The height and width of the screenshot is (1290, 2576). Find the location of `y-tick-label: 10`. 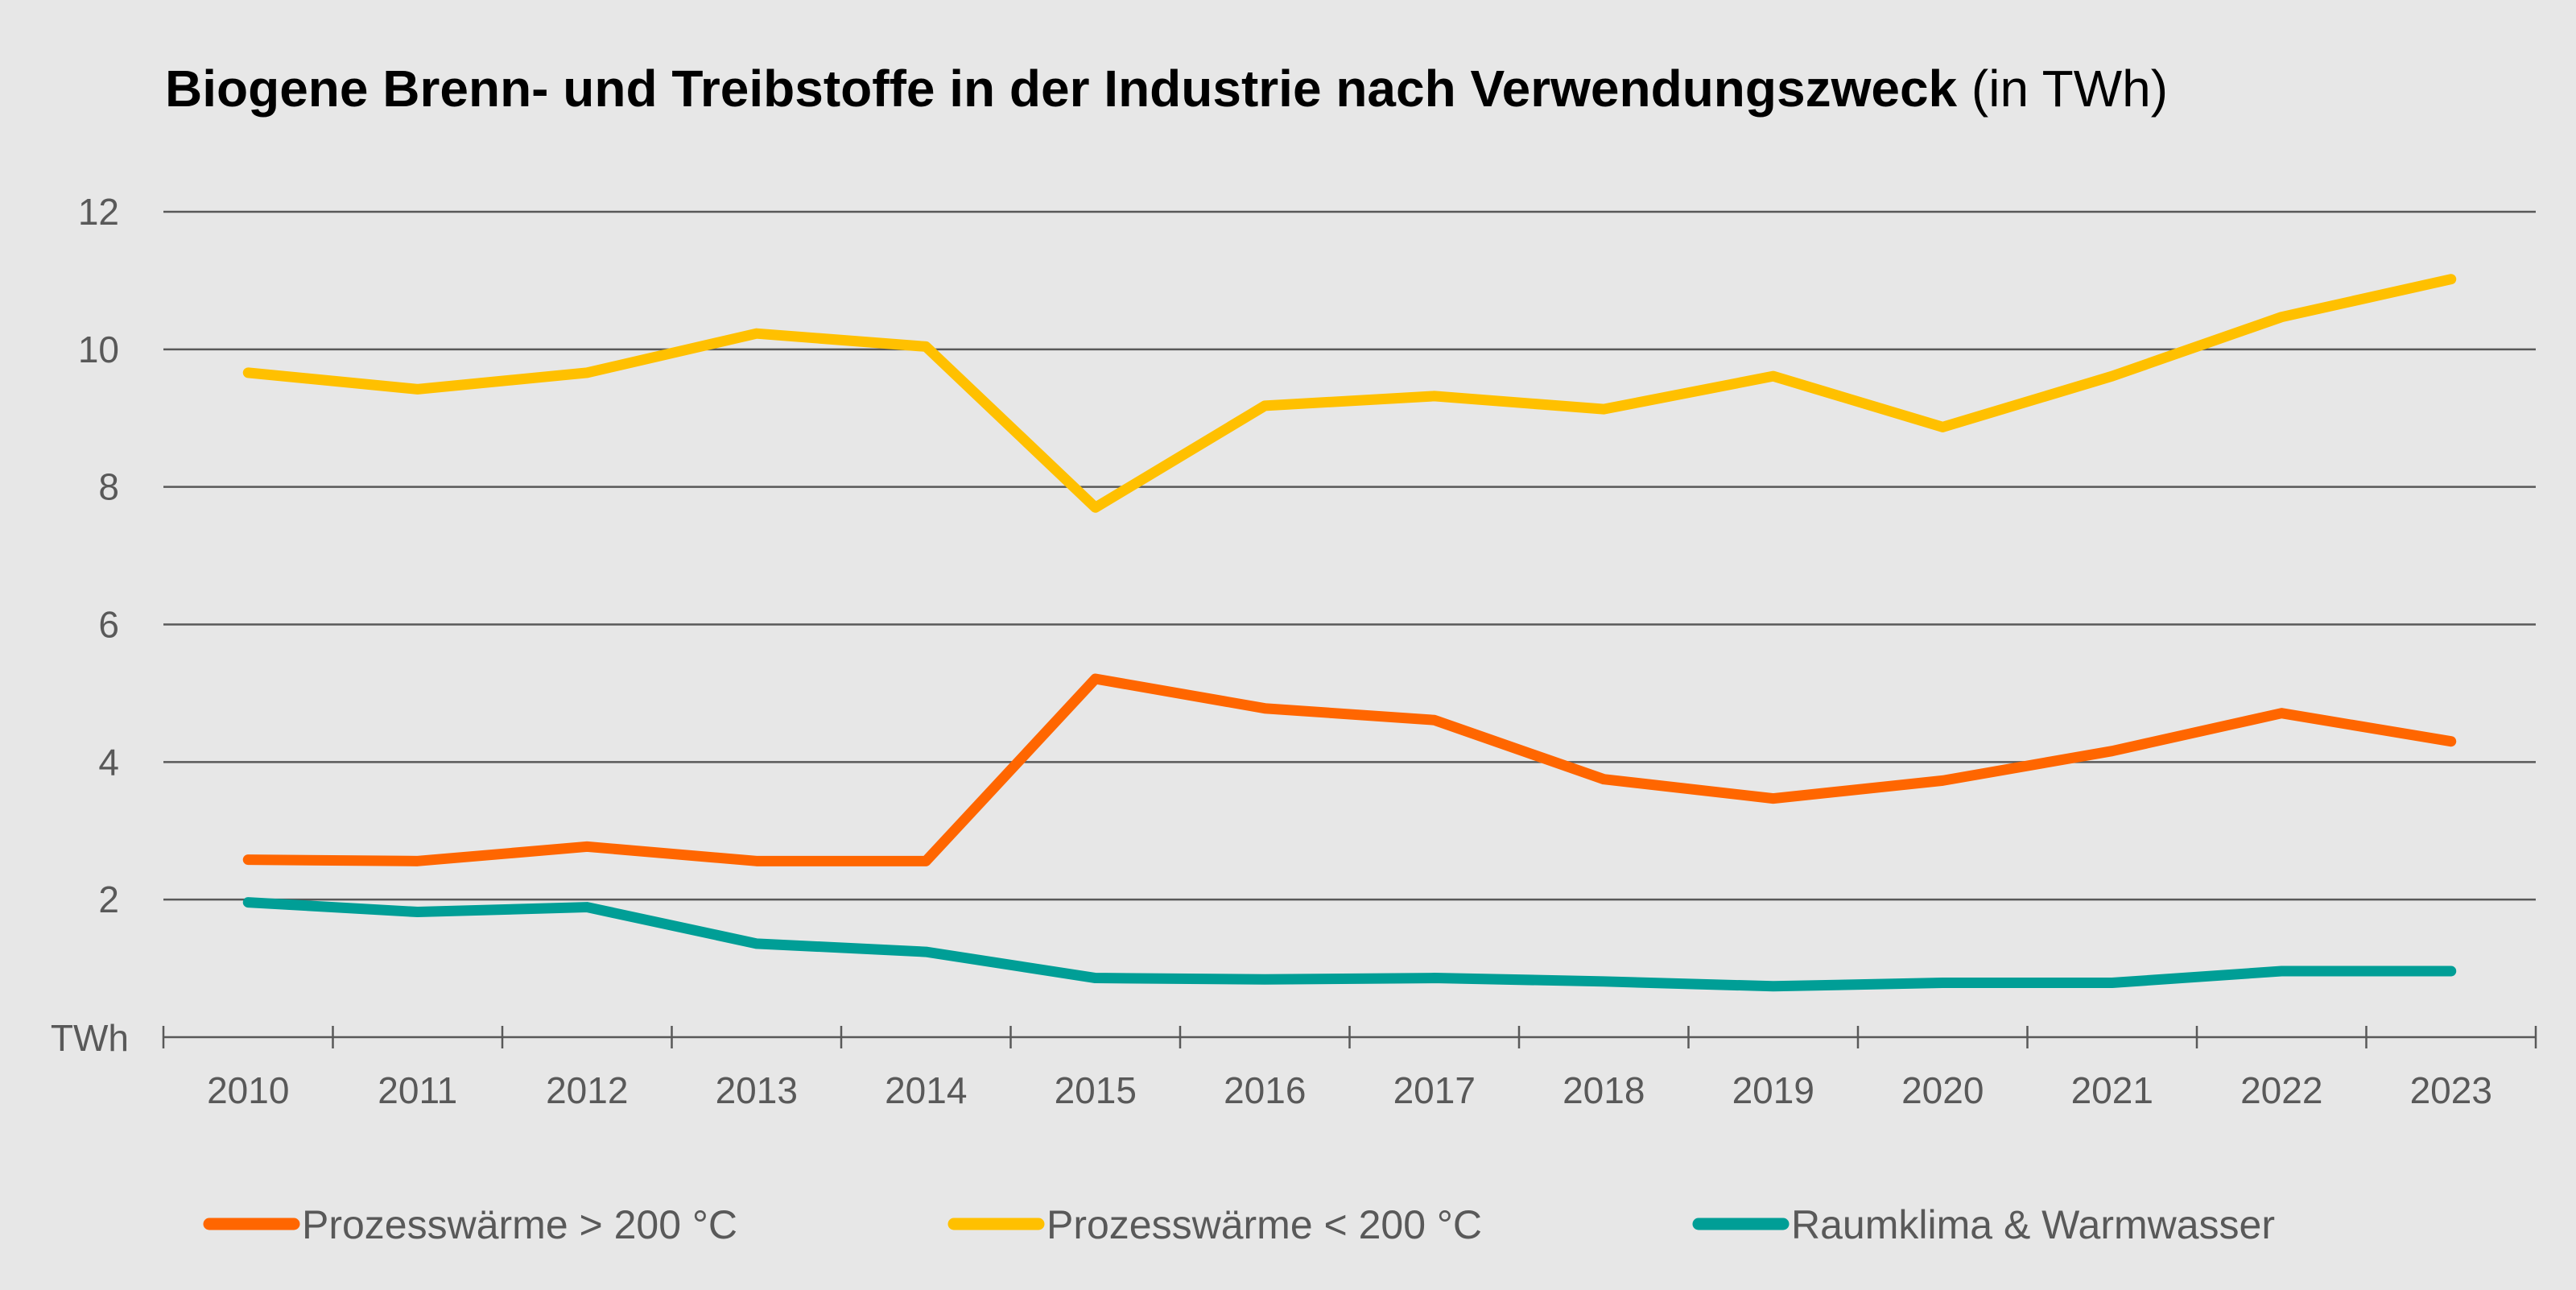

y-tick-label: 10 is located at coordinates (98, 349).